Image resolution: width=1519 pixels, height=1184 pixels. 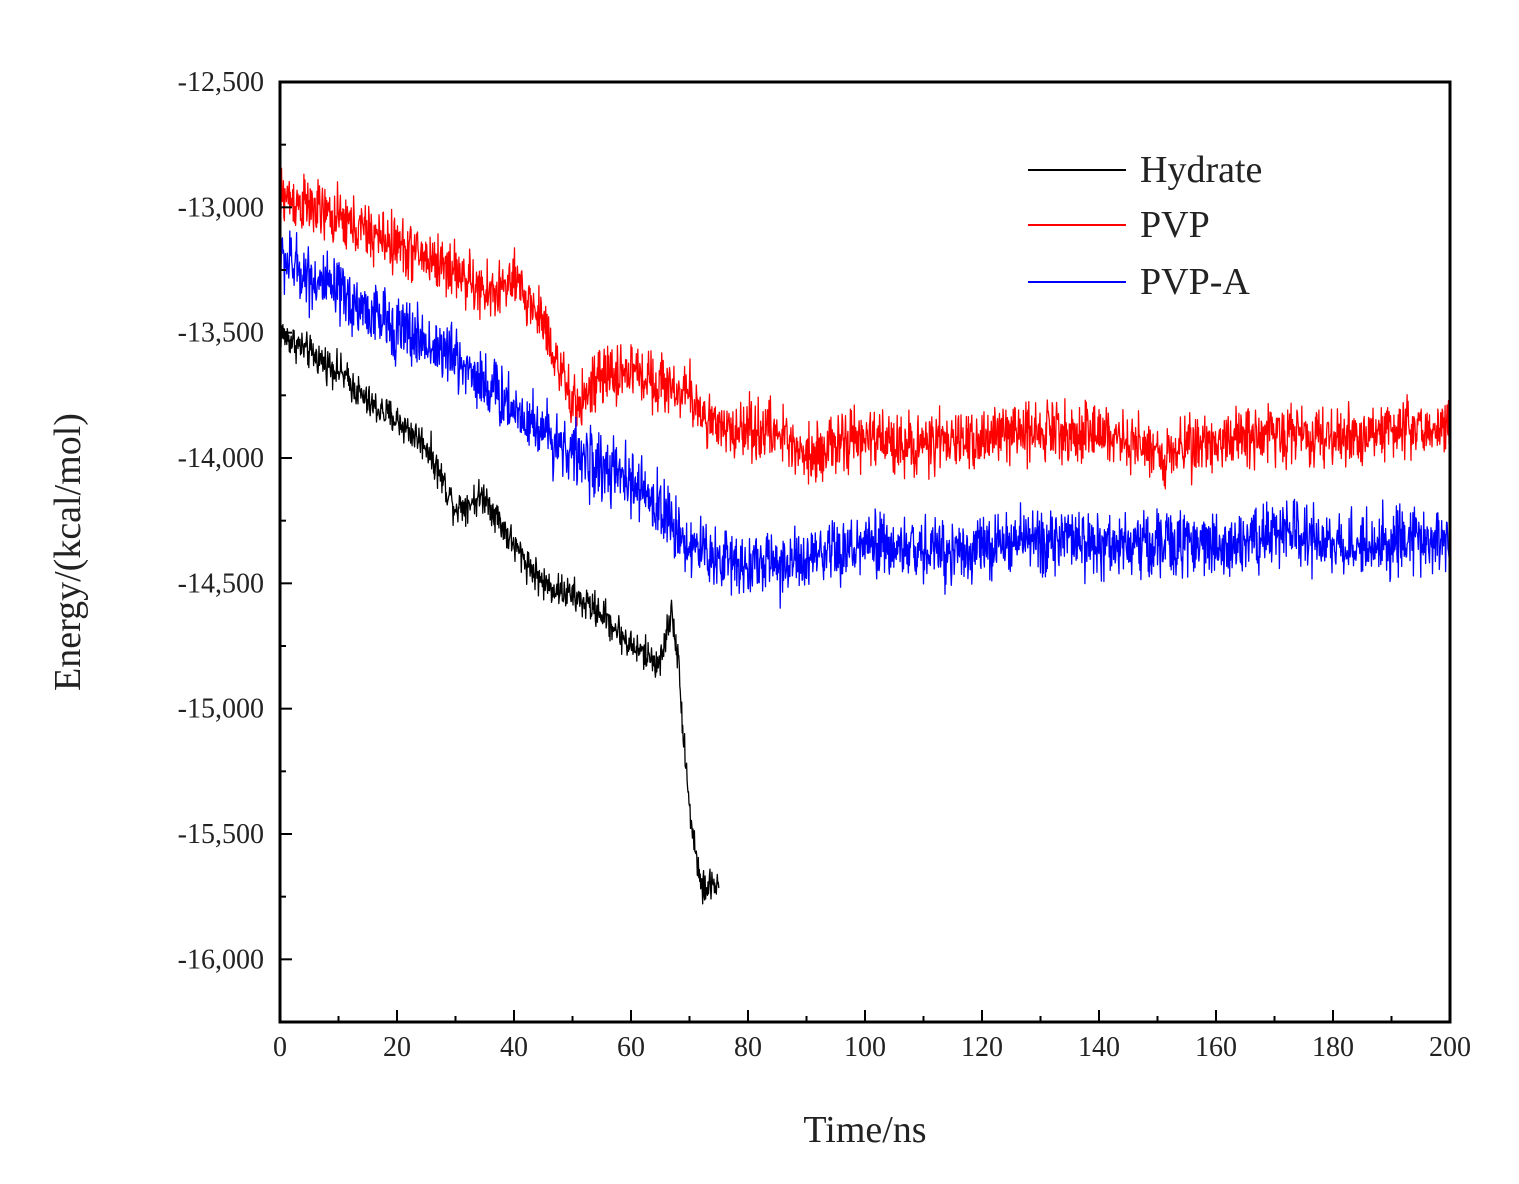 What do you see at coordinates (1450, 1047) in the screenshot?
I see `x-tick-label: 200` at bounding box center [1450, 1047].